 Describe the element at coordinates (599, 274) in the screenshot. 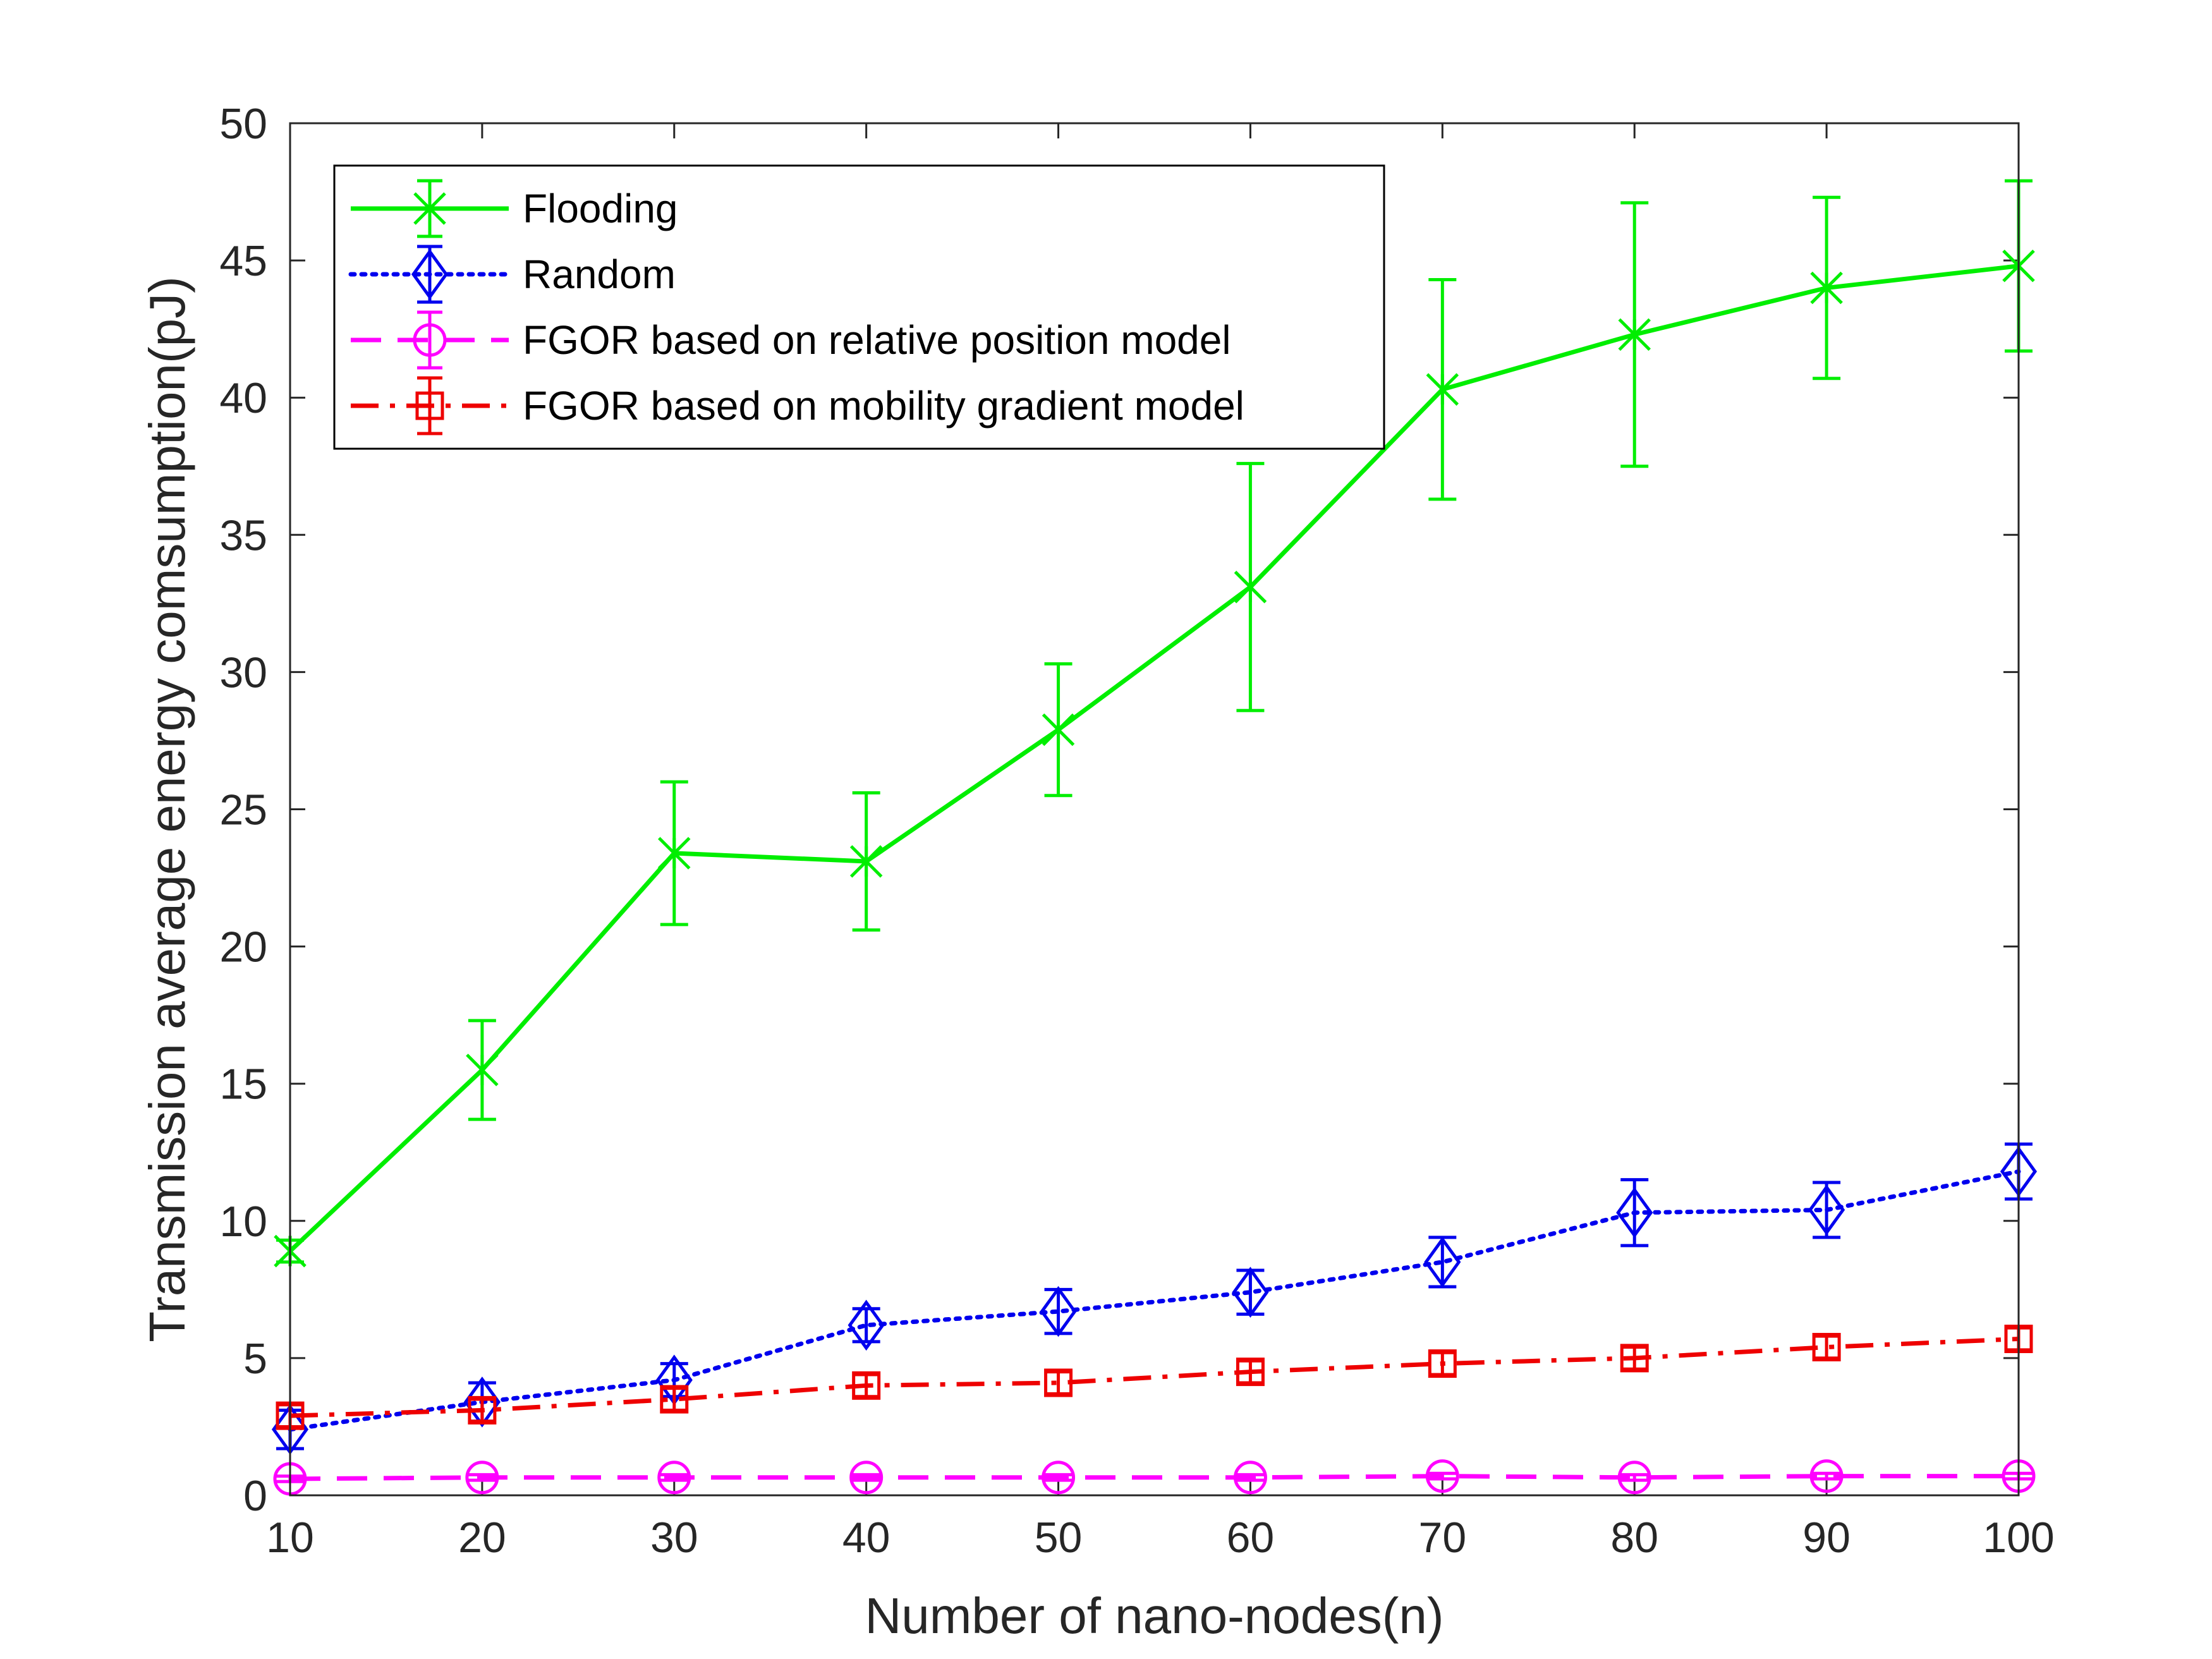

I see `legend-label: Random` at that location.